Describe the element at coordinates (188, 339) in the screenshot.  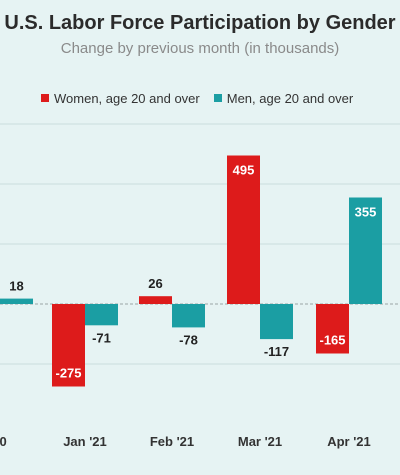
I see `data-label: -78` at that location.